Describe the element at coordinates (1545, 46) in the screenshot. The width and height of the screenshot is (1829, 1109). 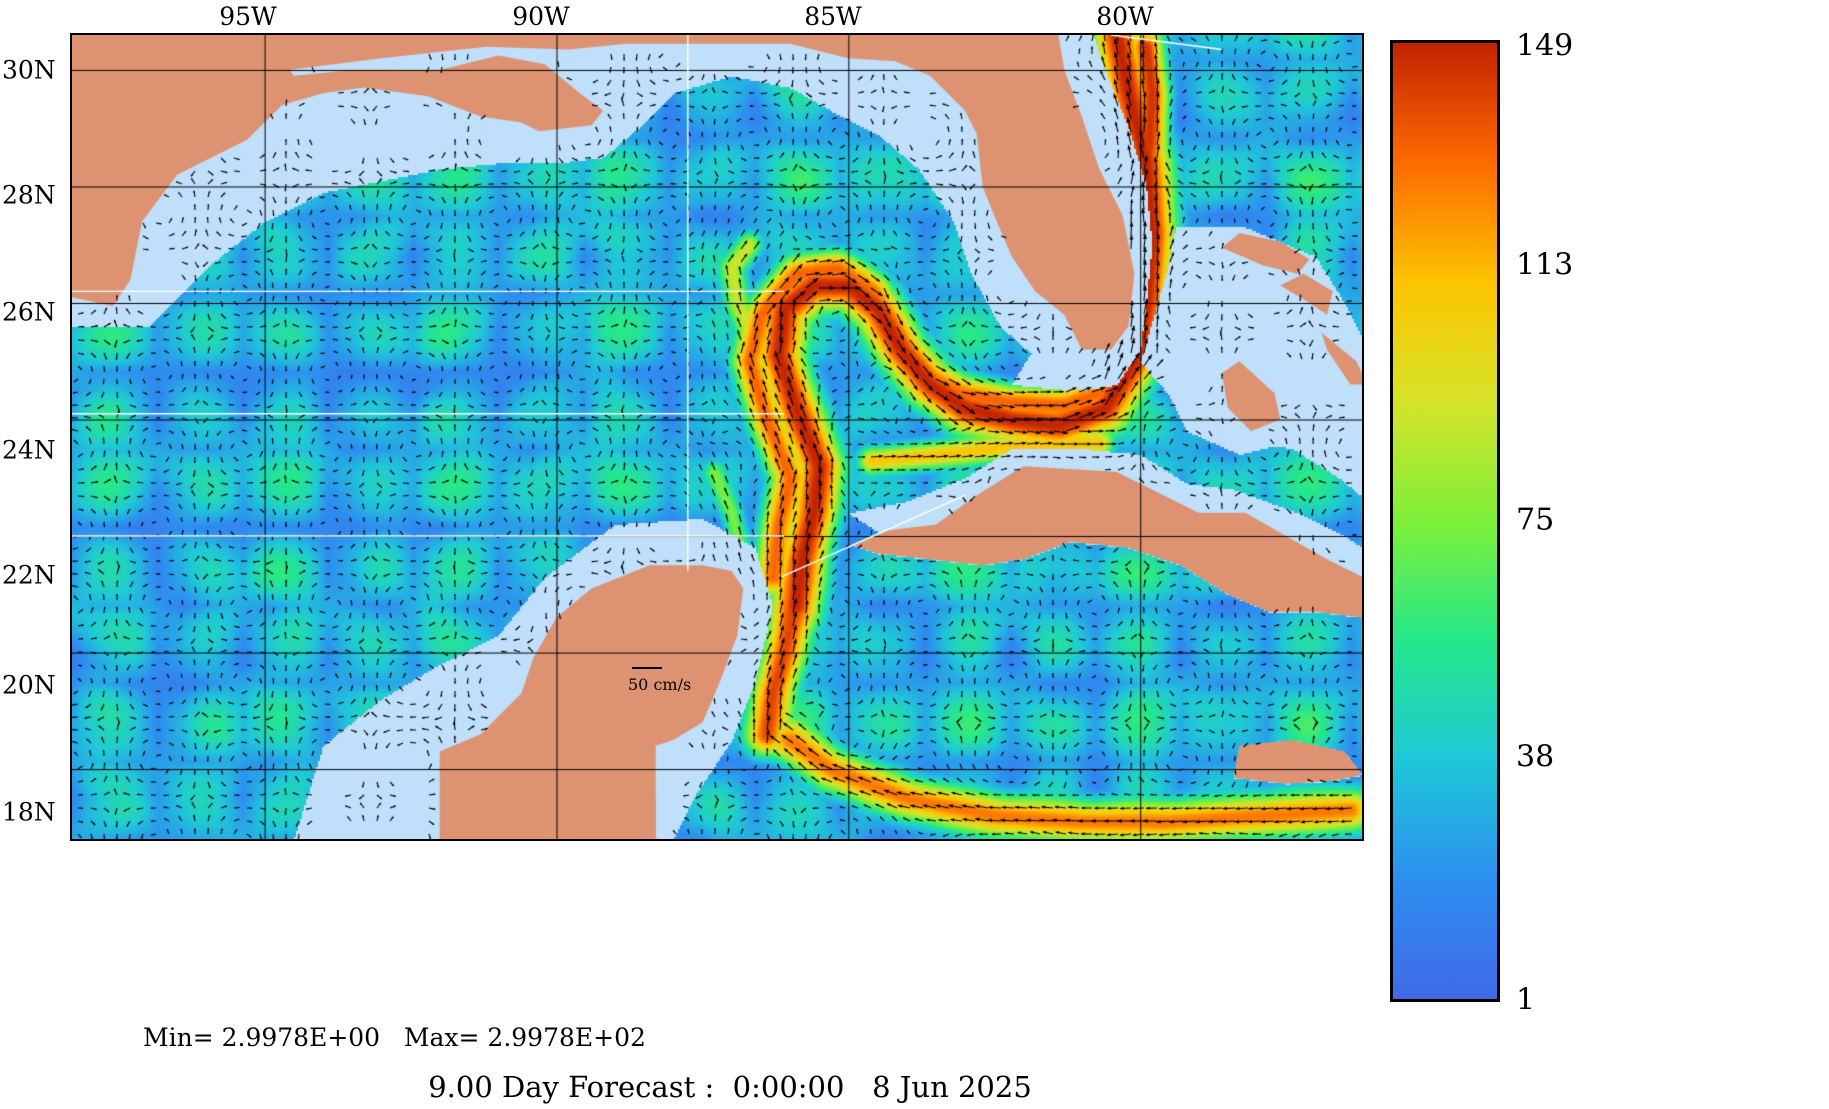
I see `colorbar-tick-label: 149` at that location.